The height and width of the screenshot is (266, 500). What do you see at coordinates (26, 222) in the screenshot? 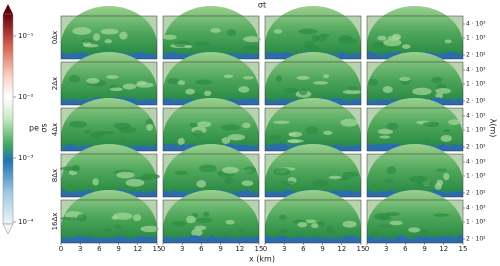
I see `colorbar-tick-label: 10⁻⁴` at bounding box center [26, 222].